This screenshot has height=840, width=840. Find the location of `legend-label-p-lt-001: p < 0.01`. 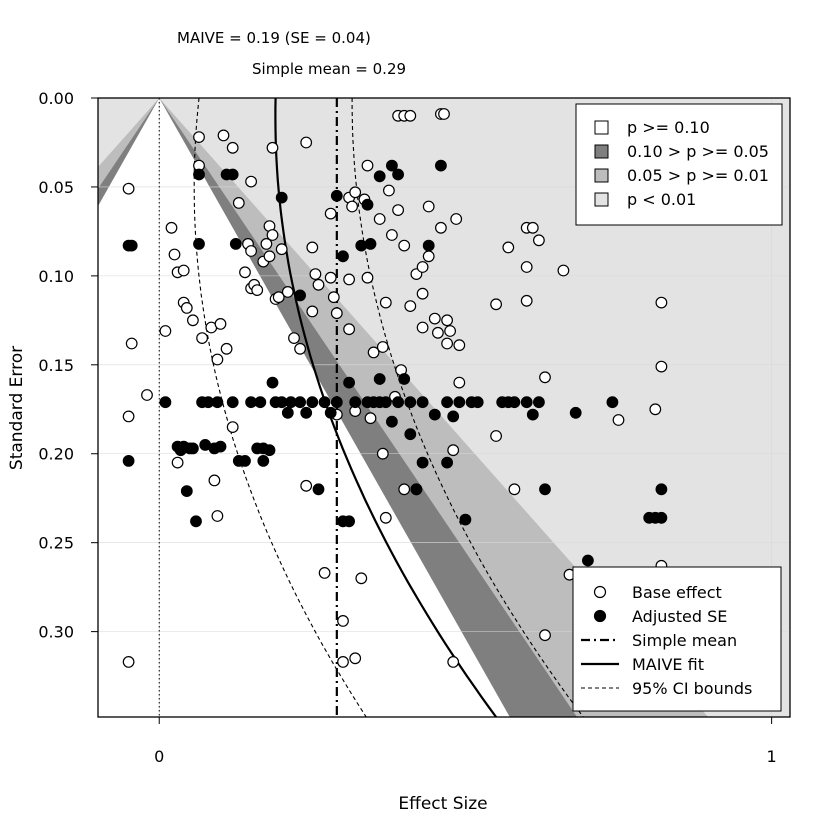

legend-label-p-lt-001: p < 0.01 is located at coordinates (661, 199).